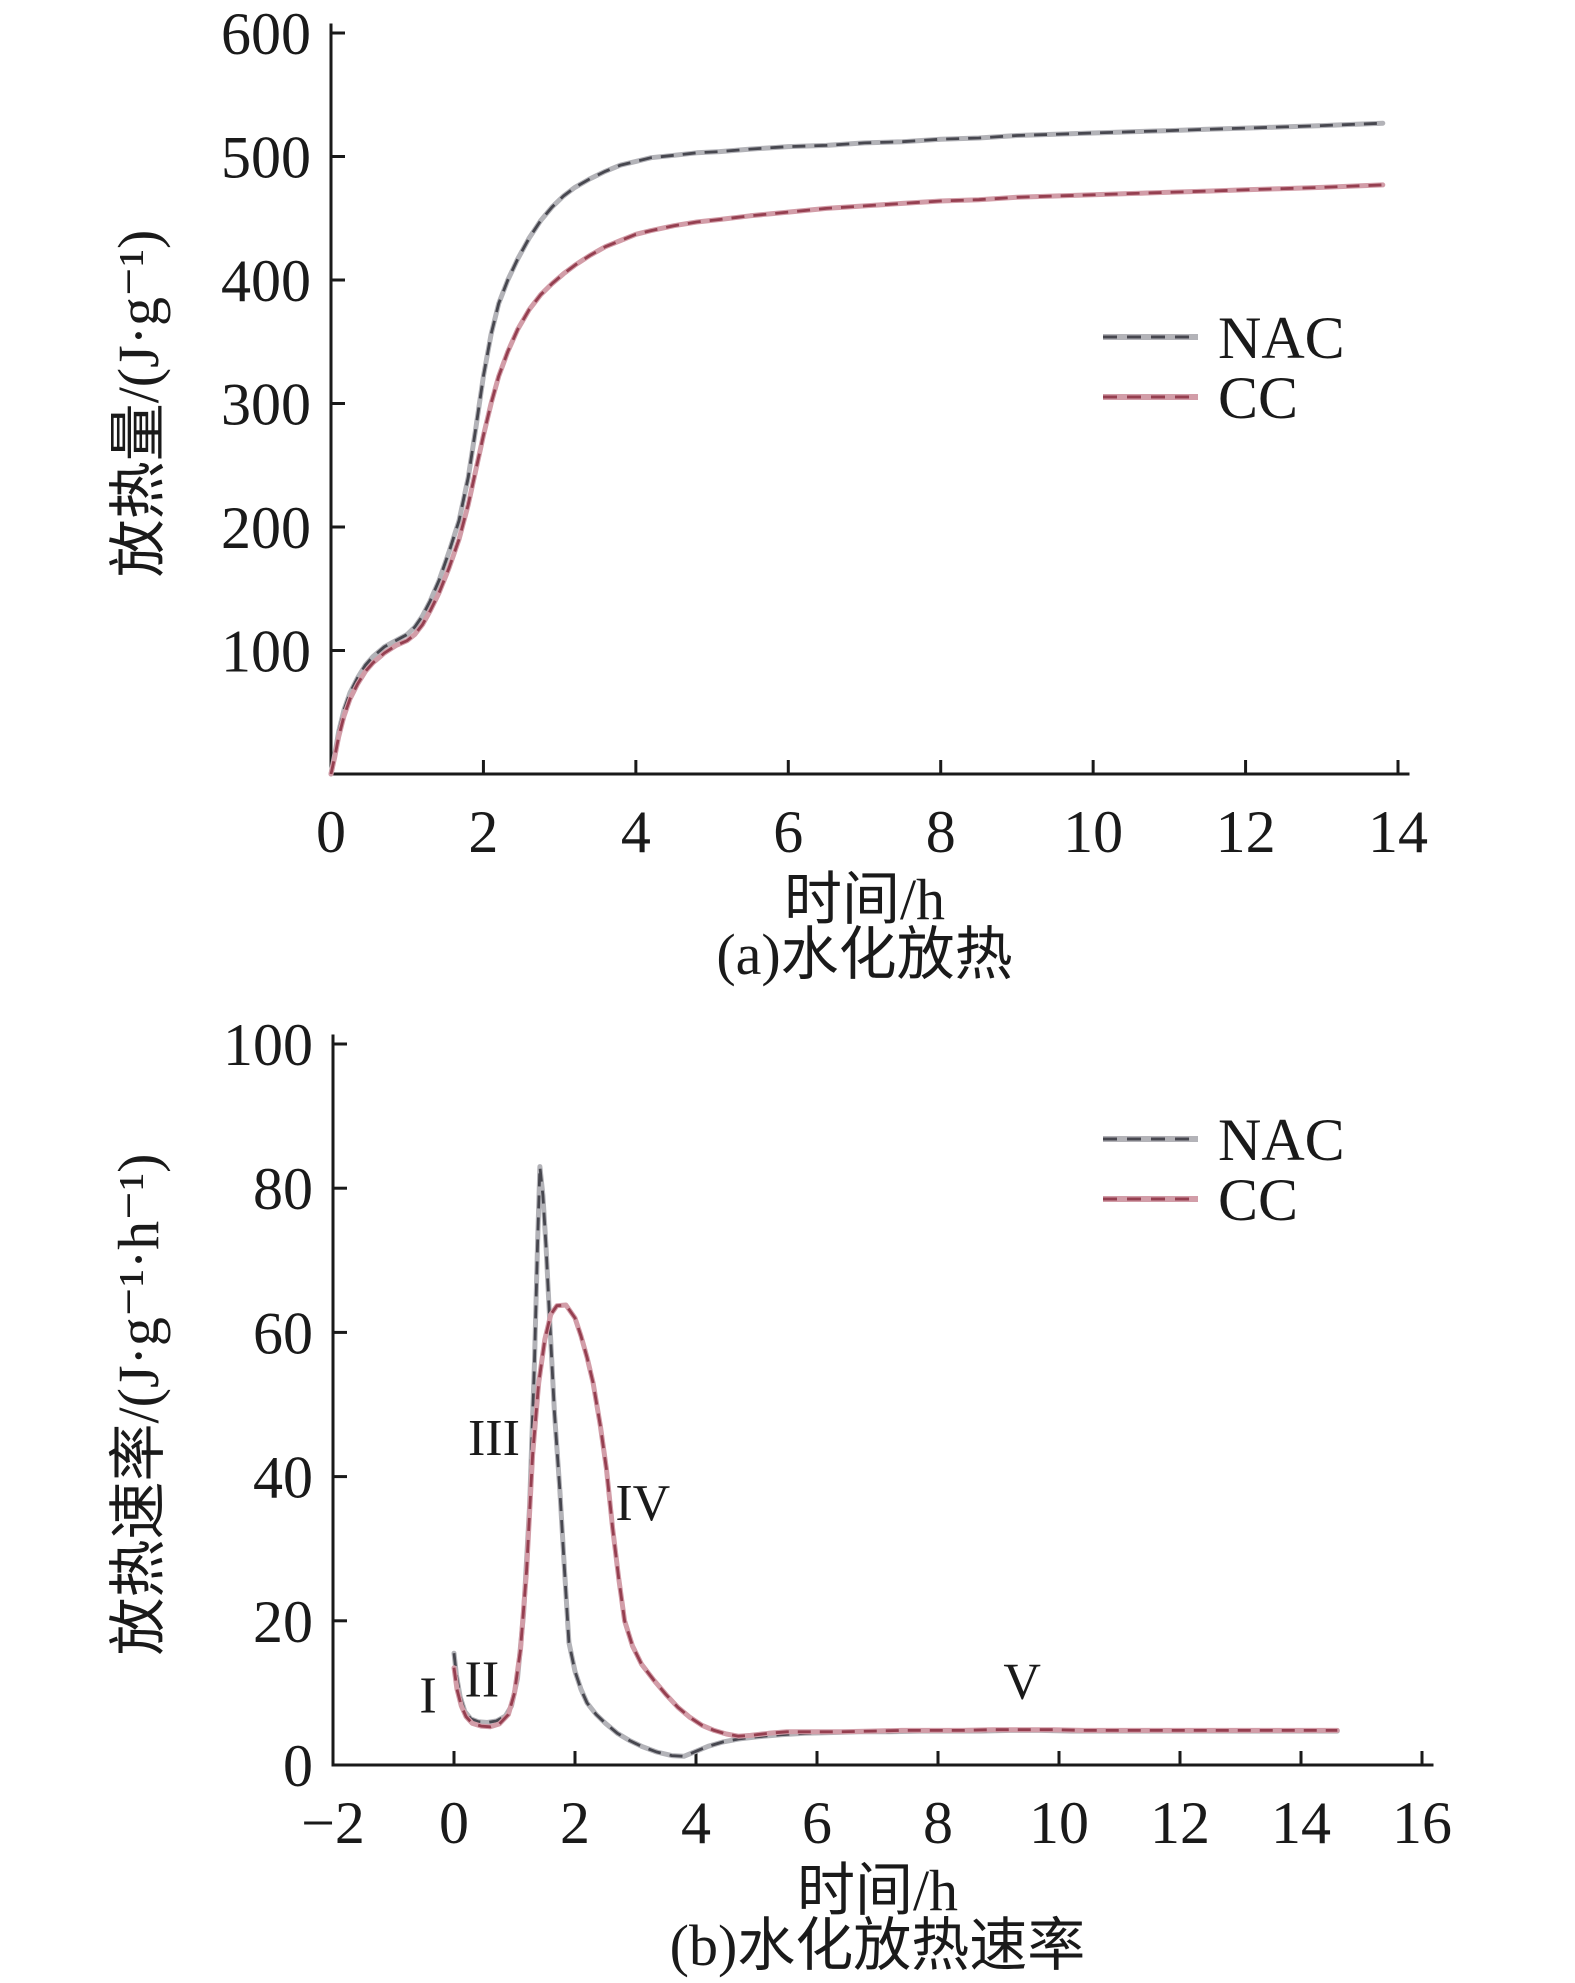 The image size is (1575, 1983). What do you see at coordinates (283, 1478) in the screenshot?
I see `y-tick-label-b: 40` at bounding box center [283, 1478].